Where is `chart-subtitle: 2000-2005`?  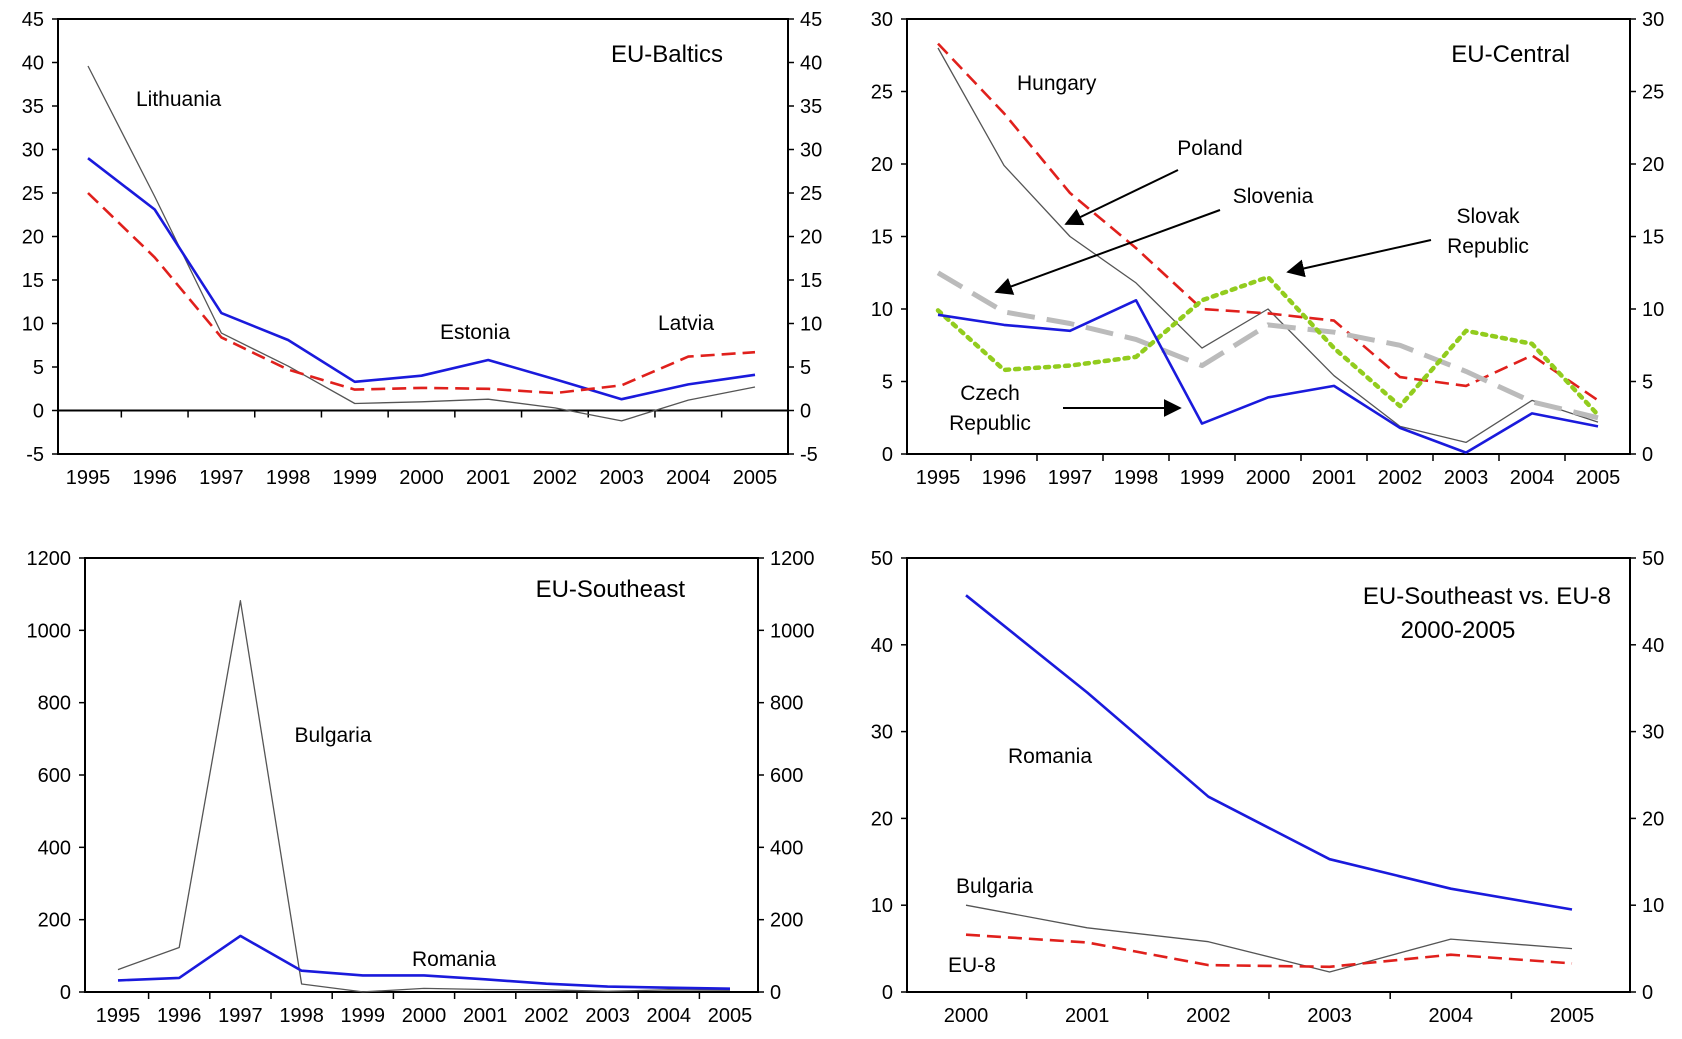
chart-subtitle: 2000-2005 is located at coordinates (1458, 630).